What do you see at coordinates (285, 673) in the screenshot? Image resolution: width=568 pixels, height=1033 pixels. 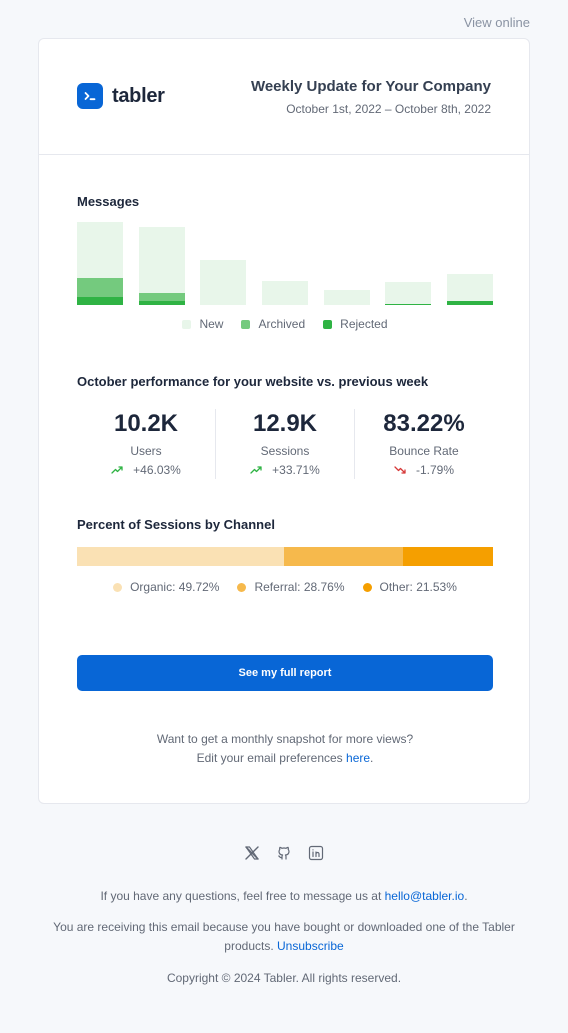 I see `full-report-button: See my full report` at bounding box center [285, 673].